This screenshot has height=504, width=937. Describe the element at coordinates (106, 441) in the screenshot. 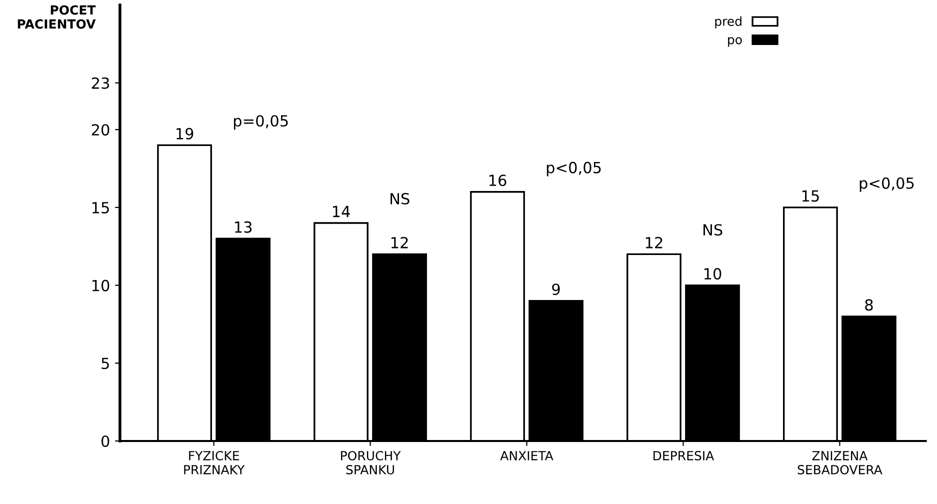

I see `y-tick-label: 0` at that location.